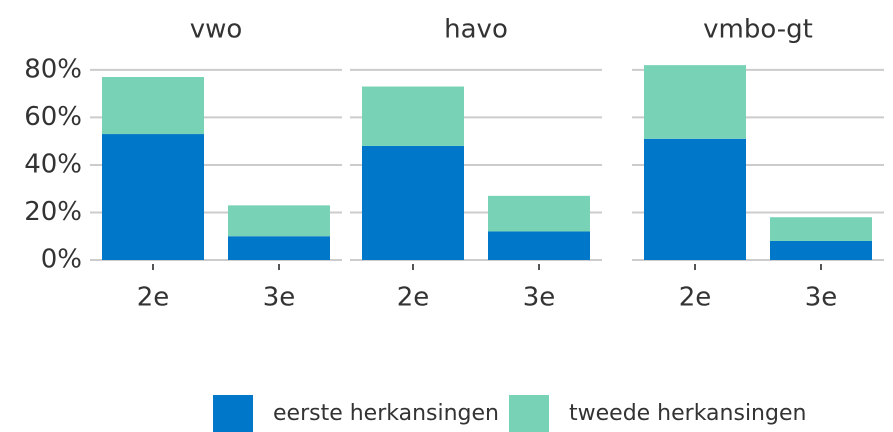 The height and width of the screenshot is (432, 893). I want to click on panel-title: vmbo-gt, so click(758, 30).